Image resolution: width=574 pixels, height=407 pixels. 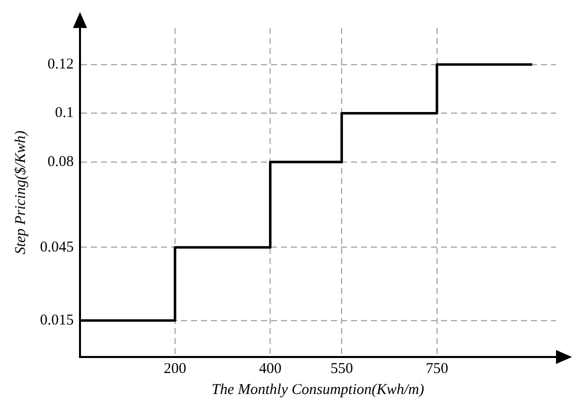 I want to click on x-tick-label: 750, so click(x=437, y=368).